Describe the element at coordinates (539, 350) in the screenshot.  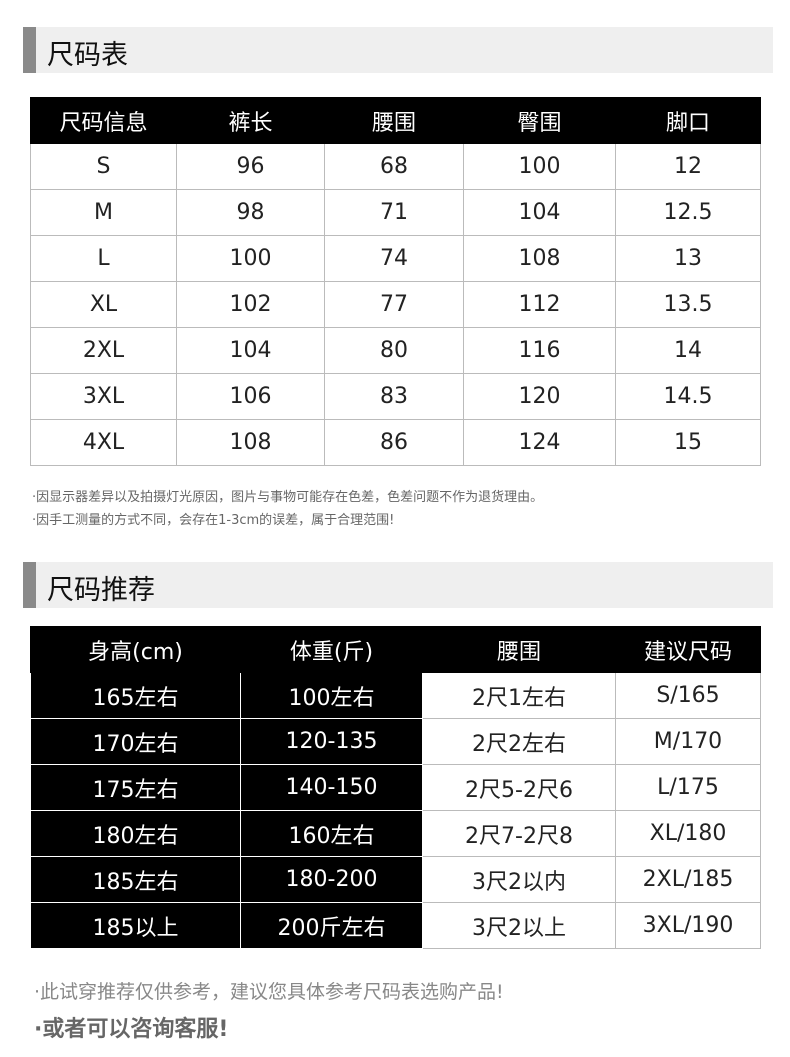
I see `table-cell: 116` at that location.